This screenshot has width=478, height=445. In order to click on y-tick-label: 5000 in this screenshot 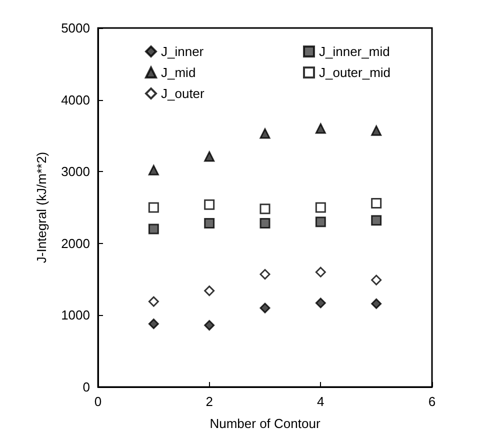, I will do `click(75, 28)`.